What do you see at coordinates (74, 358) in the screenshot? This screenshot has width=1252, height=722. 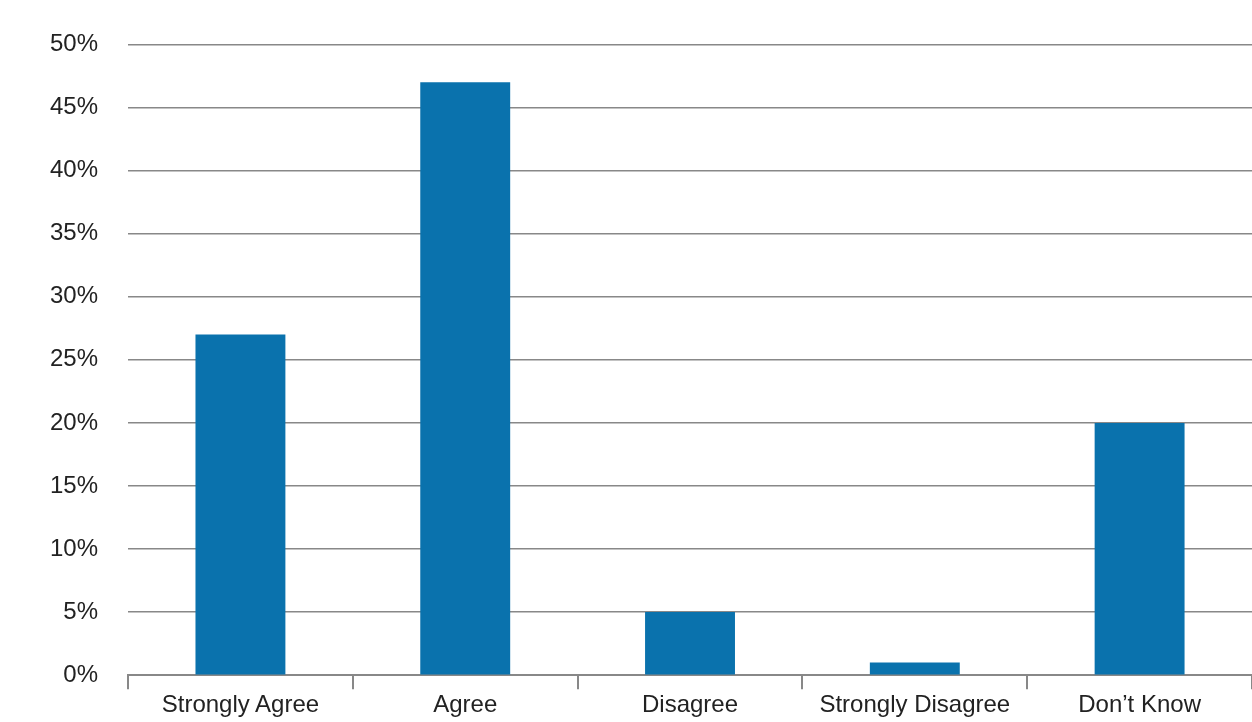 I see `y-tick-label: 25%` at bounding box center [74, 358].